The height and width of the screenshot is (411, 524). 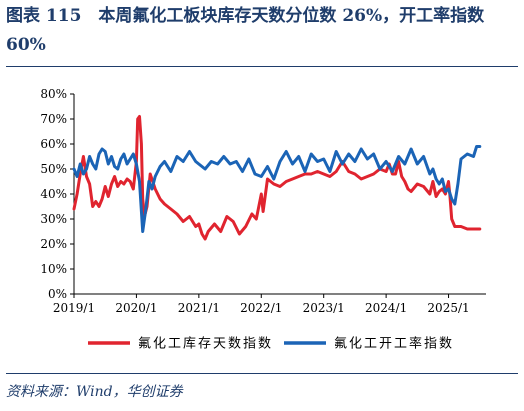 What do you see at coordinates (53, 144) in the screenshot?
I see `y-tick-label: 60%` at bounding box center [53, 144].